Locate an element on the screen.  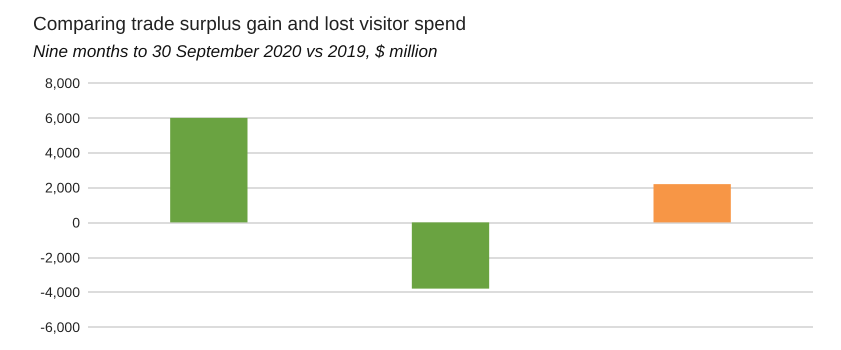
y-tick-label: 8,000 is located at coordinates (62, 83).